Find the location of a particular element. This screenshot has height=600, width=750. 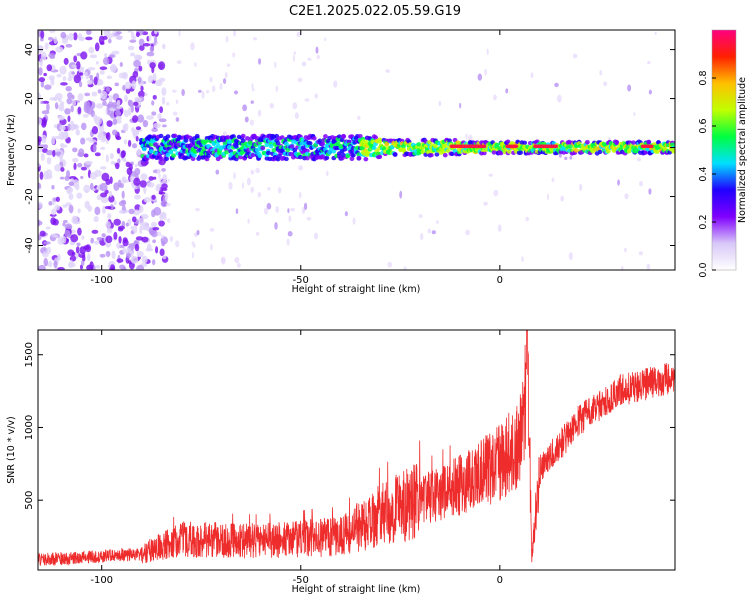

colorbar-frame is located at coordinates (724, 150).